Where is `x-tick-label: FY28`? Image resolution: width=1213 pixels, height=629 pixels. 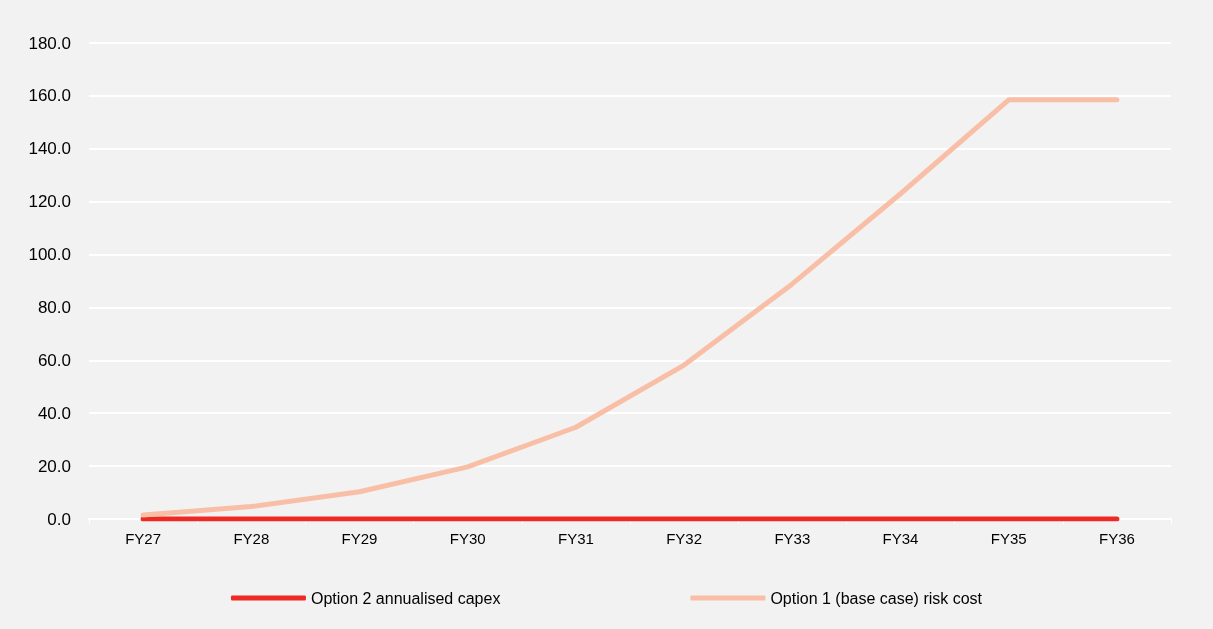 x-tick-label: FY28 is located at coordinates (251, 538).